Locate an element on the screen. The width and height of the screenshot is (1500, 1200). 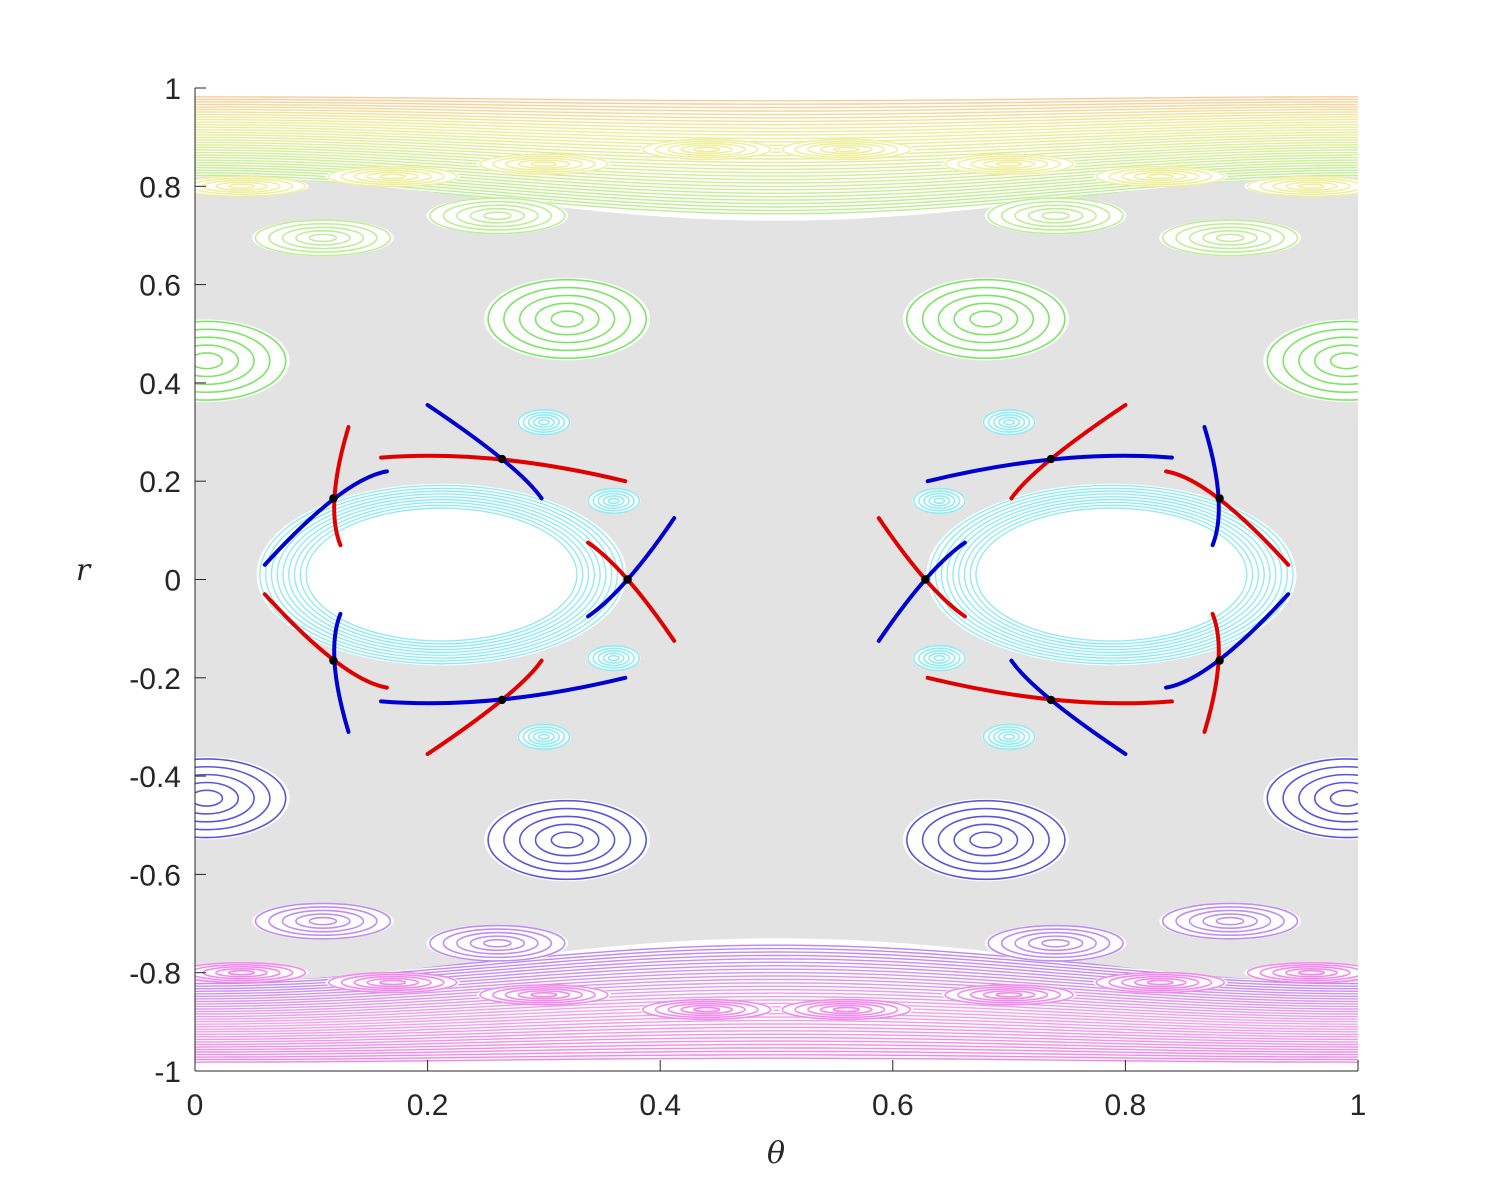
x-tick-label: 0.6 is located at coordinates (893, 1105).